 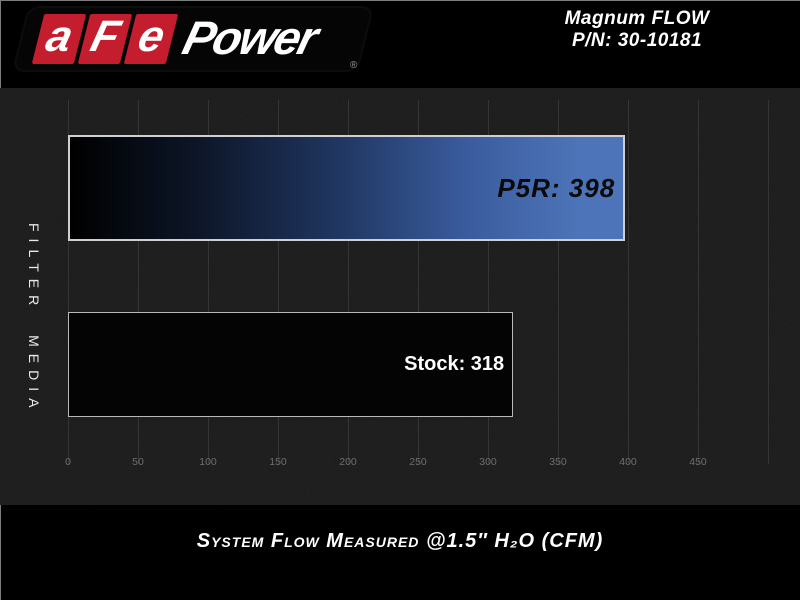 What do you see at coordinates (558, 462) in the screenshot?
I see `x-tick-350: 350` at bounding box center [558, 462].